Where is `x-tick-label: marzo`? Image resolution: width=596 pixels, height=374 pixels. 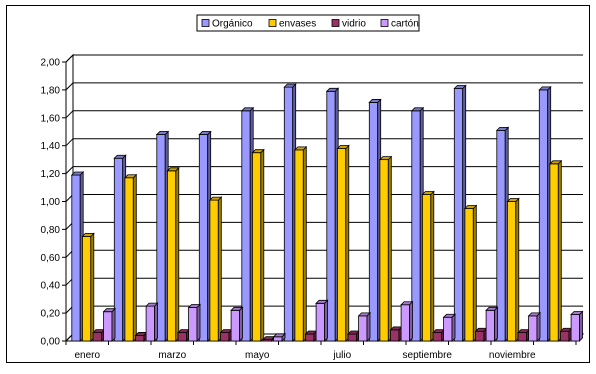 x-tick-label: marzo is located at coordinates (172, 355).